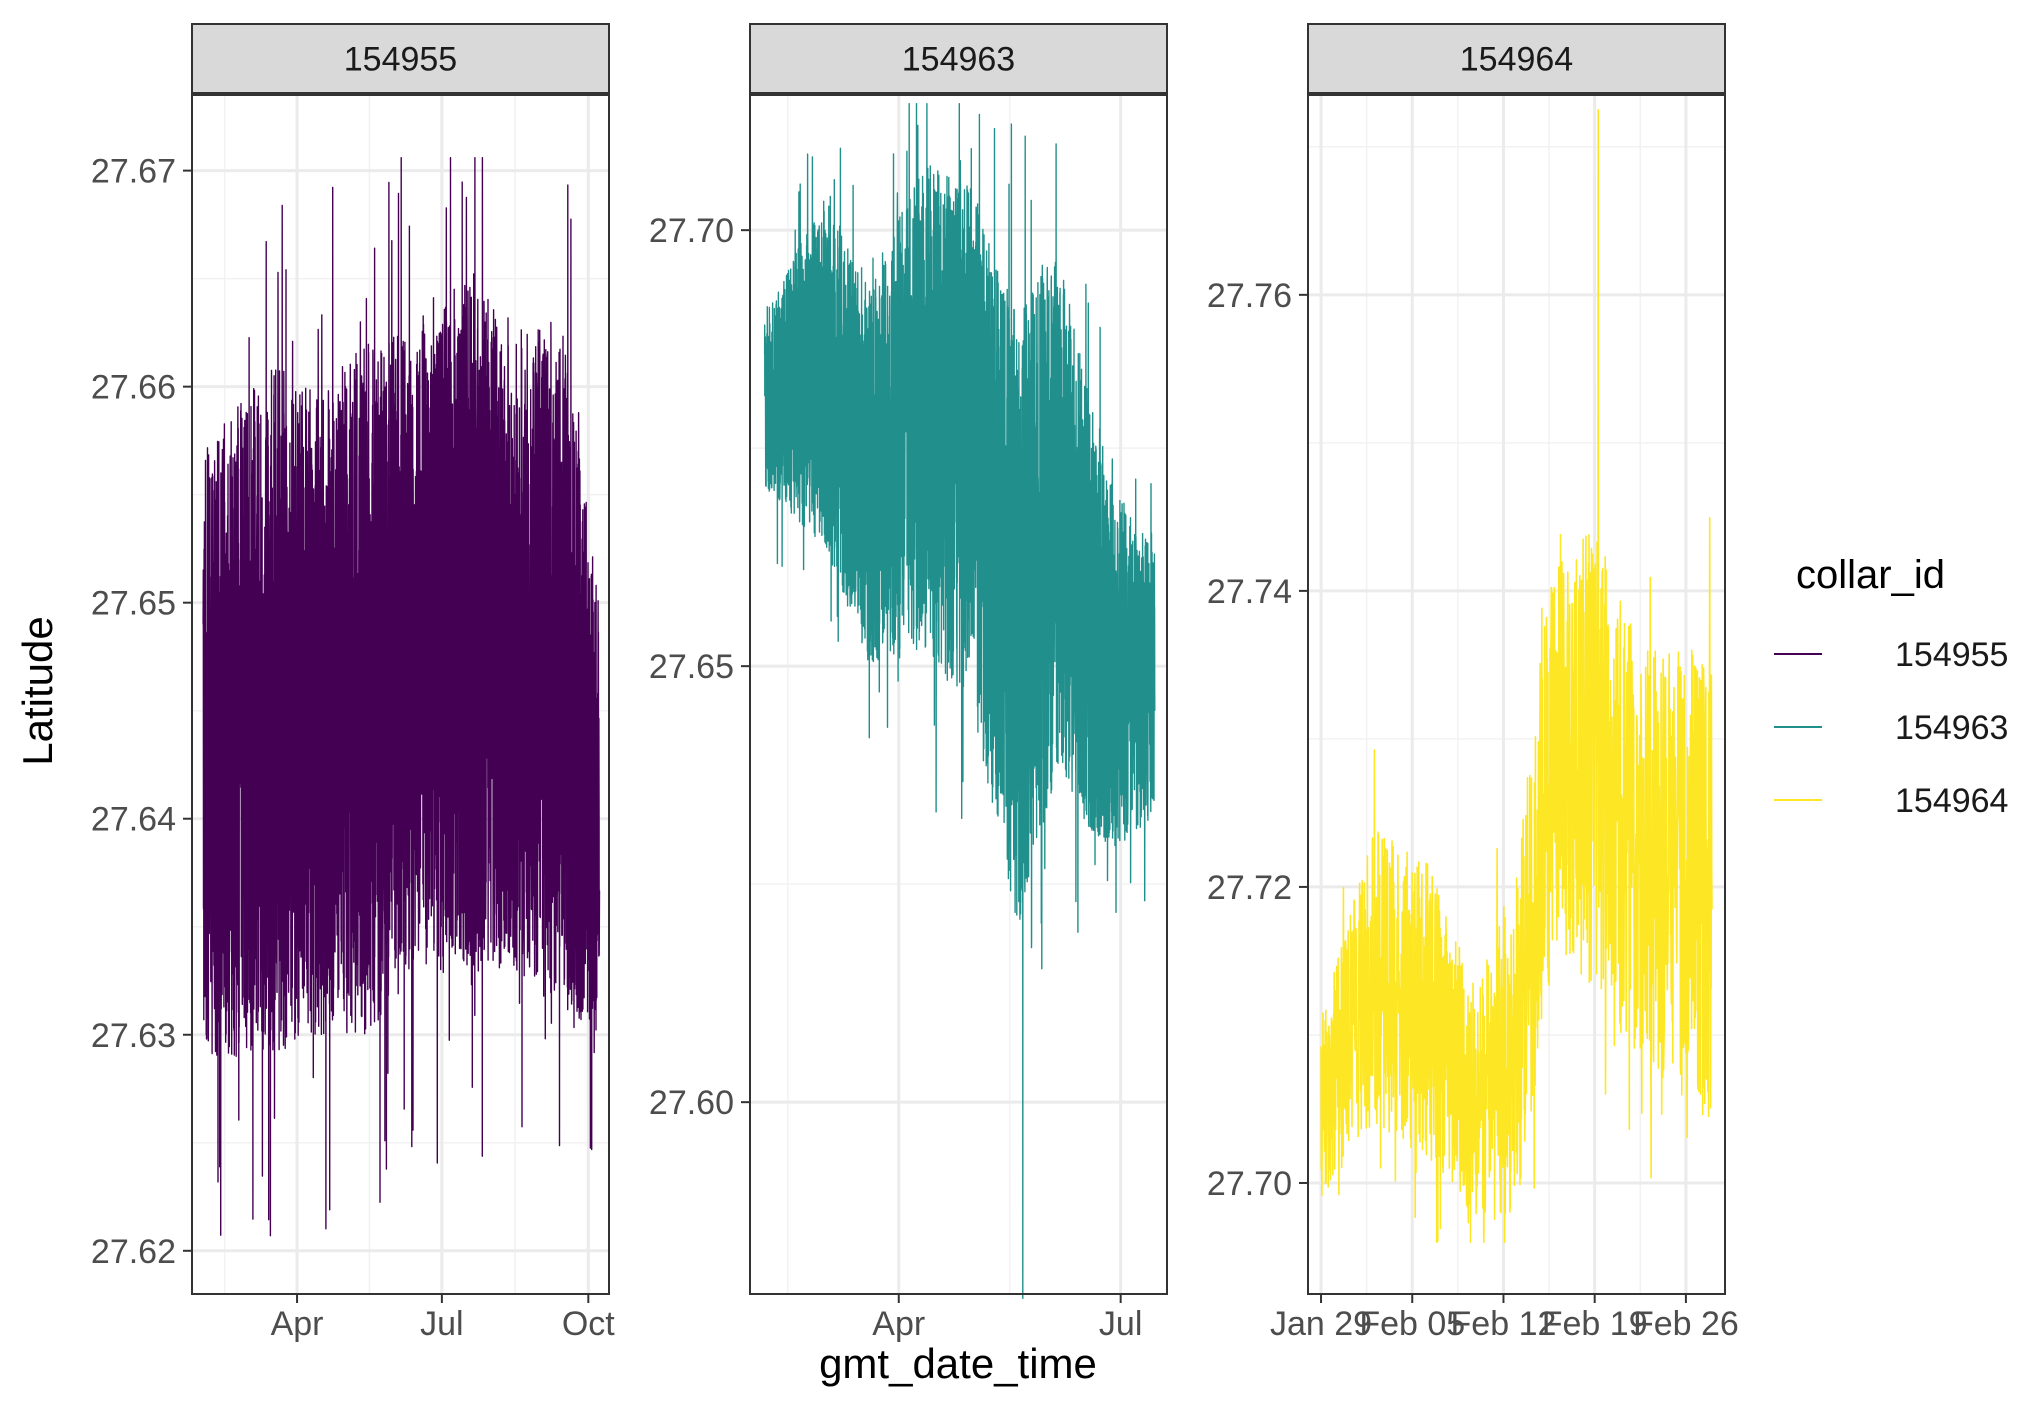 The image size is (2034, 1406). What do you see at coordinates (1504, 1324) in the screenshot?
I see `x-tick-label: Feb 12` at bounding box center [1504, 1324].